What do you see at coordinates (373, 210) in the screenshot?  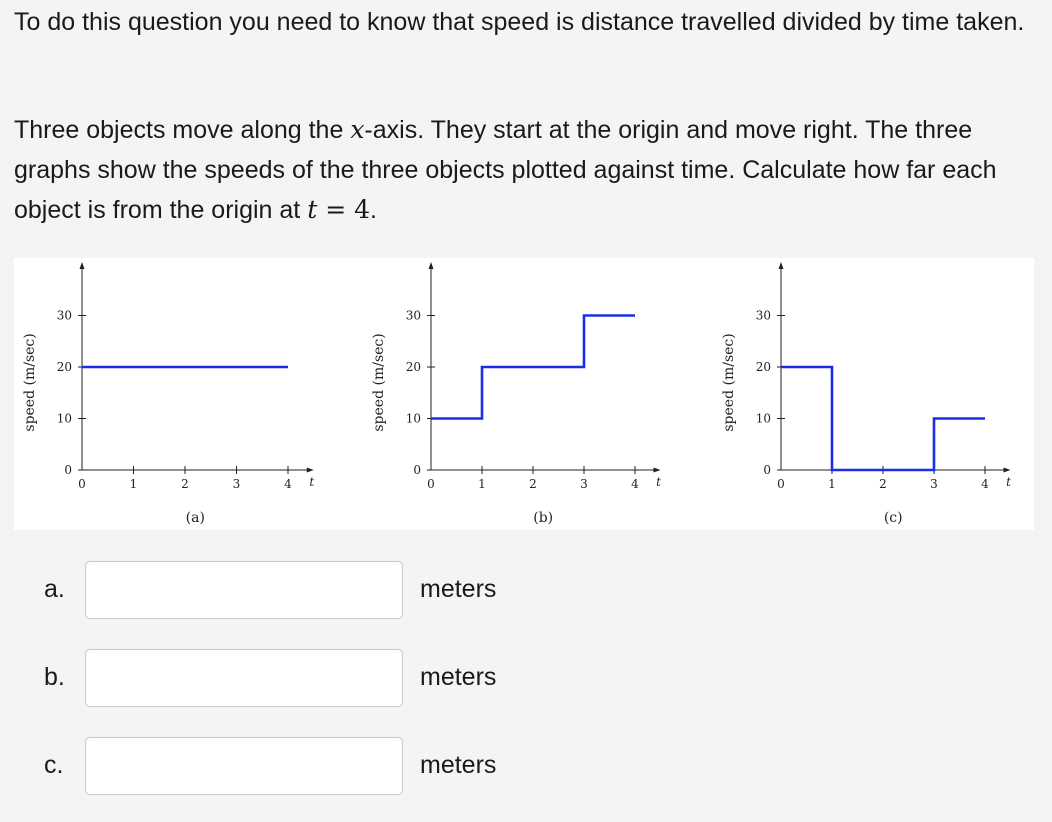 I see `question-body-end: .` at bounding box center [373, 210].